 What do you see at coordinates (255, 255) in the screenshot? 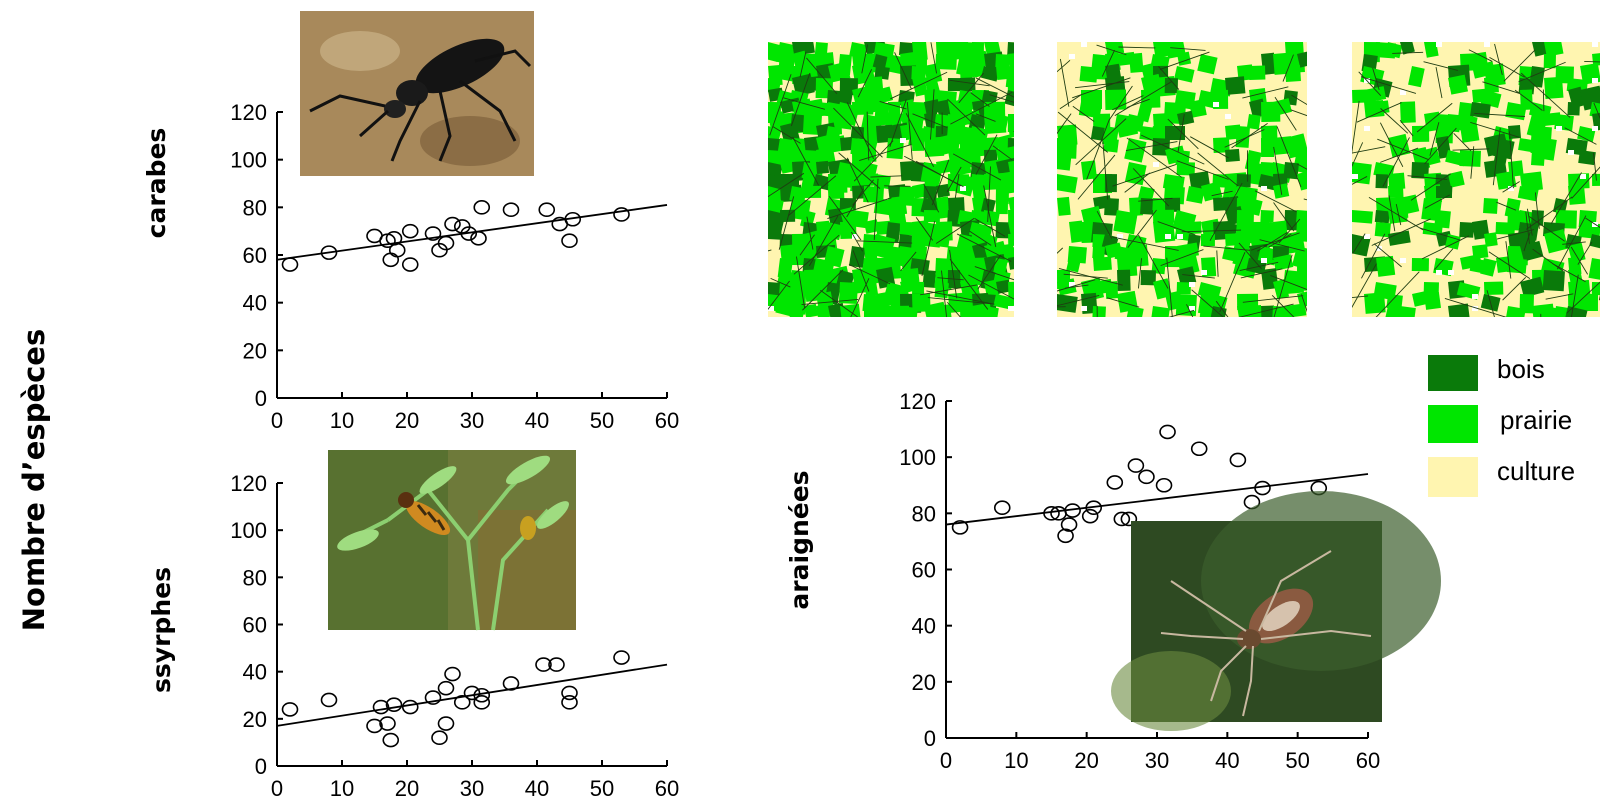
I see `y-tick-label: 60` at bounding box center [255, 255].